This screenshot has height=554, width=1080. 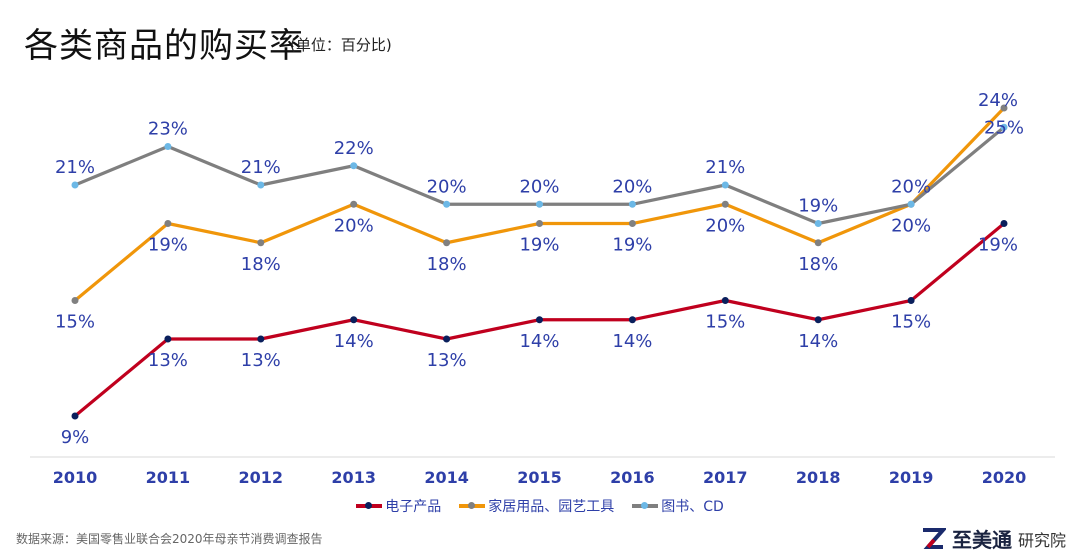 What do you see at coordinates (413, 507) in the screenshot?
I see `legend-label: 电子产品` at bounding box center [413, 507].